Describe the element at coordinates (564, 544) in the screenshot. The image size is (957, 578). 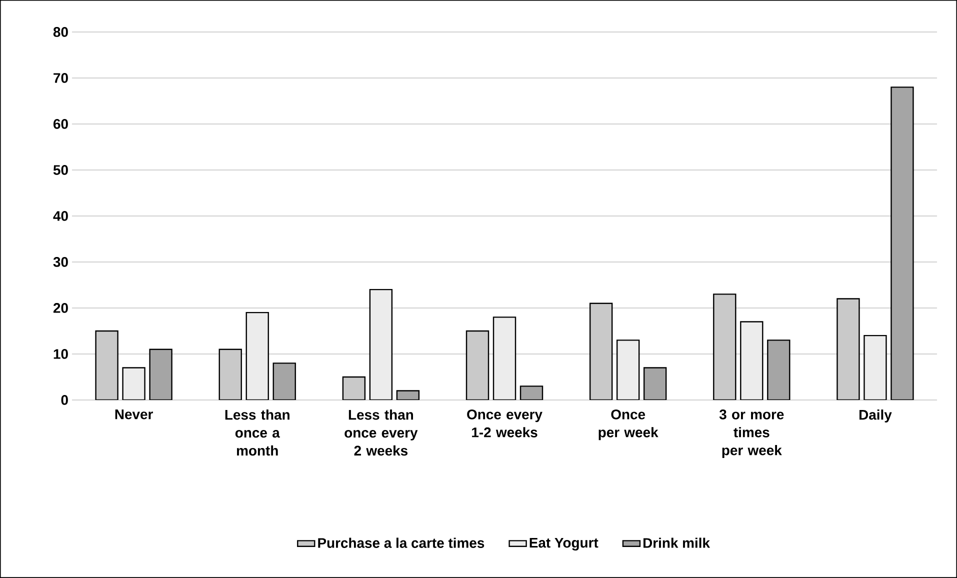
I see `legend-label: Eat Yogurt` at that location.